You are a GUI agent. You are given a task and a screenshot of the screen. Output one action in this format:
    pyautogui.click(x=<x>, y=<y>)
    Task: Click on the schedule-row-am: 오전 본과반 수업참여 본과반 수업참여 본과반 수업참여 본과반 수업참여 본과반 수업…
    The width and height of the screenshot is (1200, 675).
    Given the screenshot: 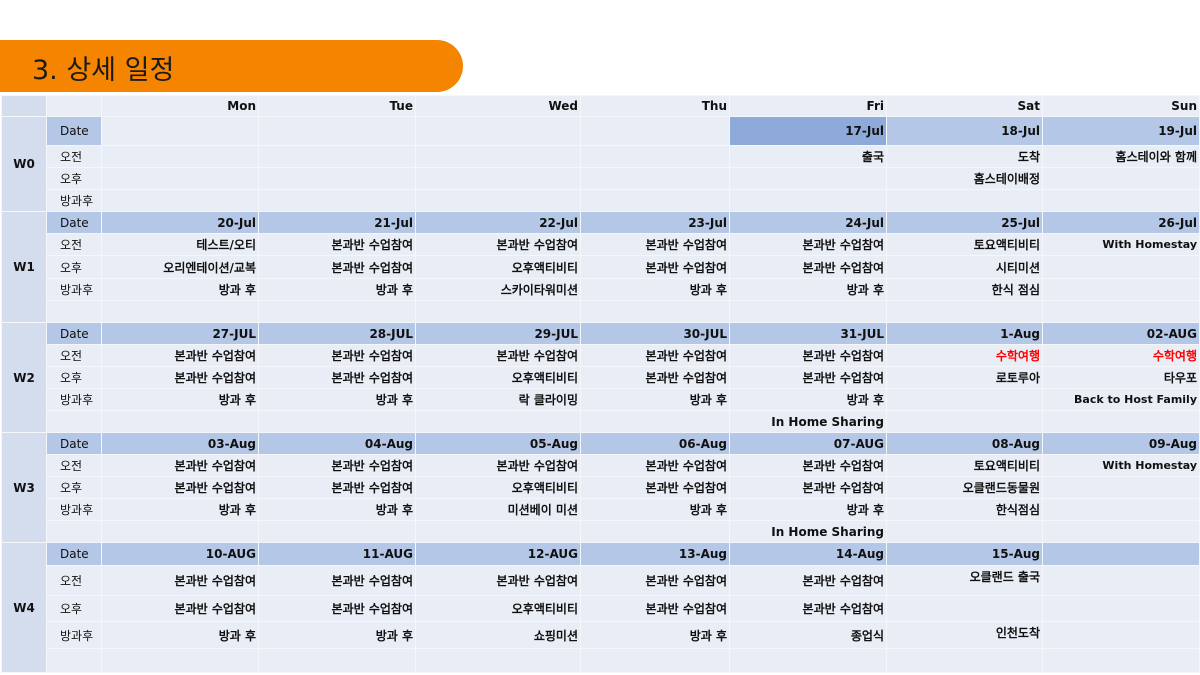 What is the action you would take?
    pyautogui.click(x=601, y=580)
    